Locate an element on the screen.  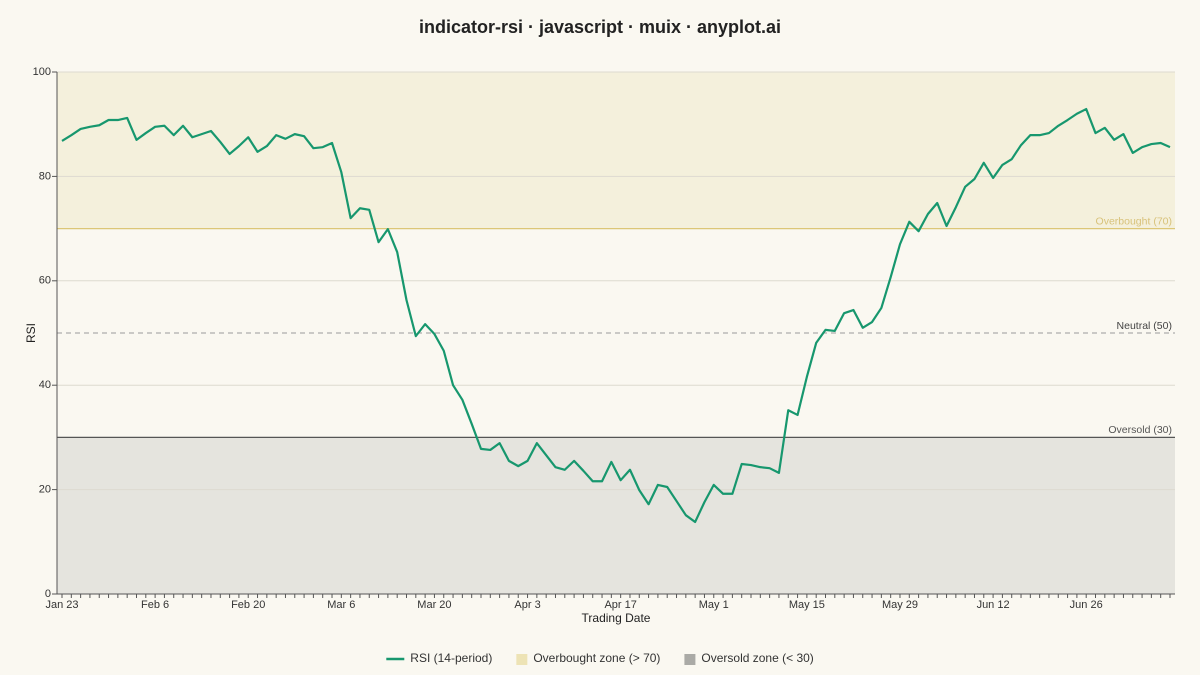
legend-item: RSI (14-period) is located at coordinates (439, 658).